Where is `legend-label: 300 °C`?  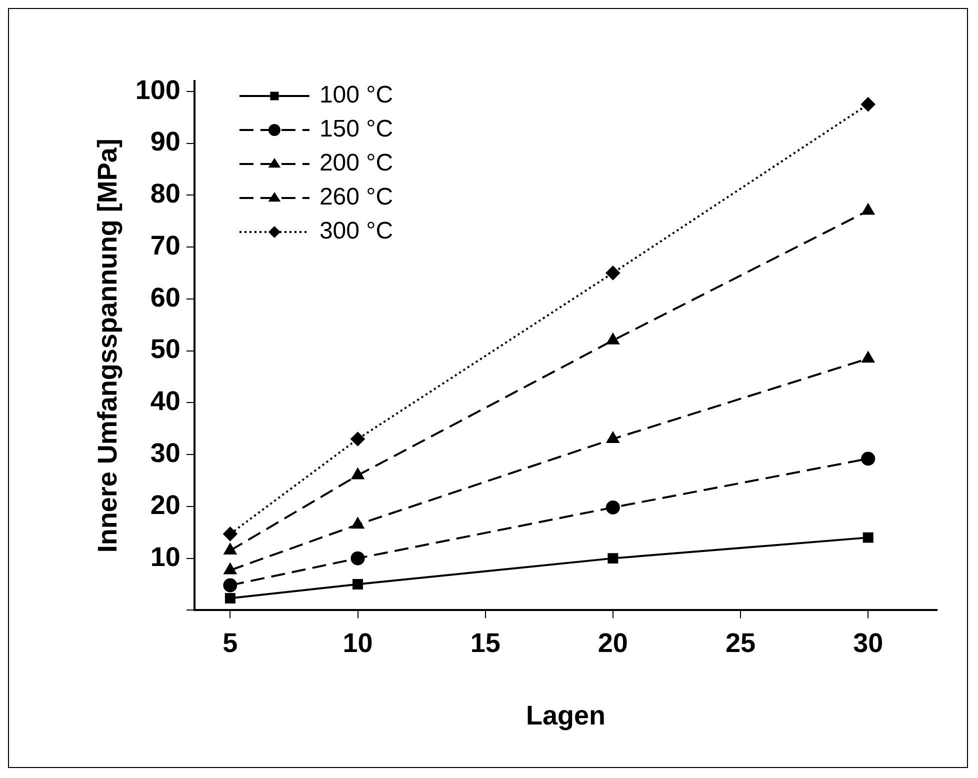
legend-label: 300 °C is located at coordinates (356, 231).